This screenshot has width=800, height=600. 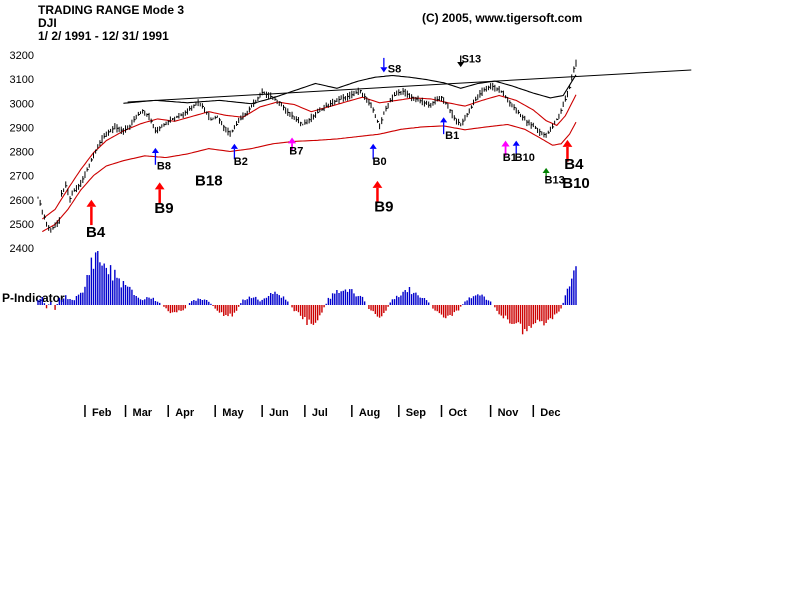 I want to click on y-axis-label: 2600, so click(x=22, y=201).